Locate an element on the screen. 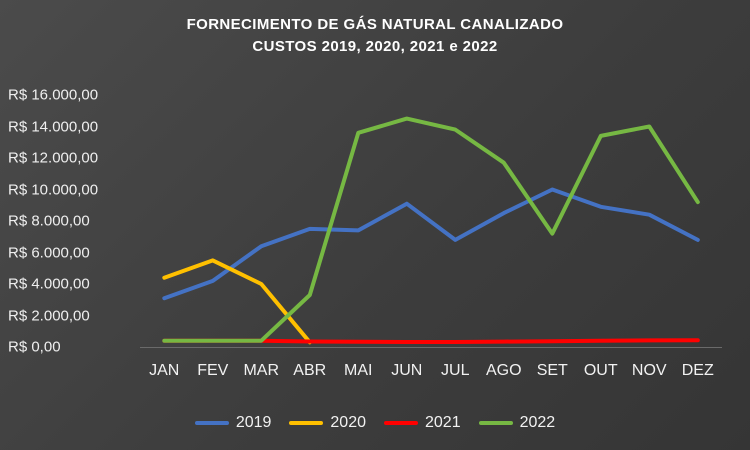  x-axis-category-label: MAI is located at coordinates (358, 370).